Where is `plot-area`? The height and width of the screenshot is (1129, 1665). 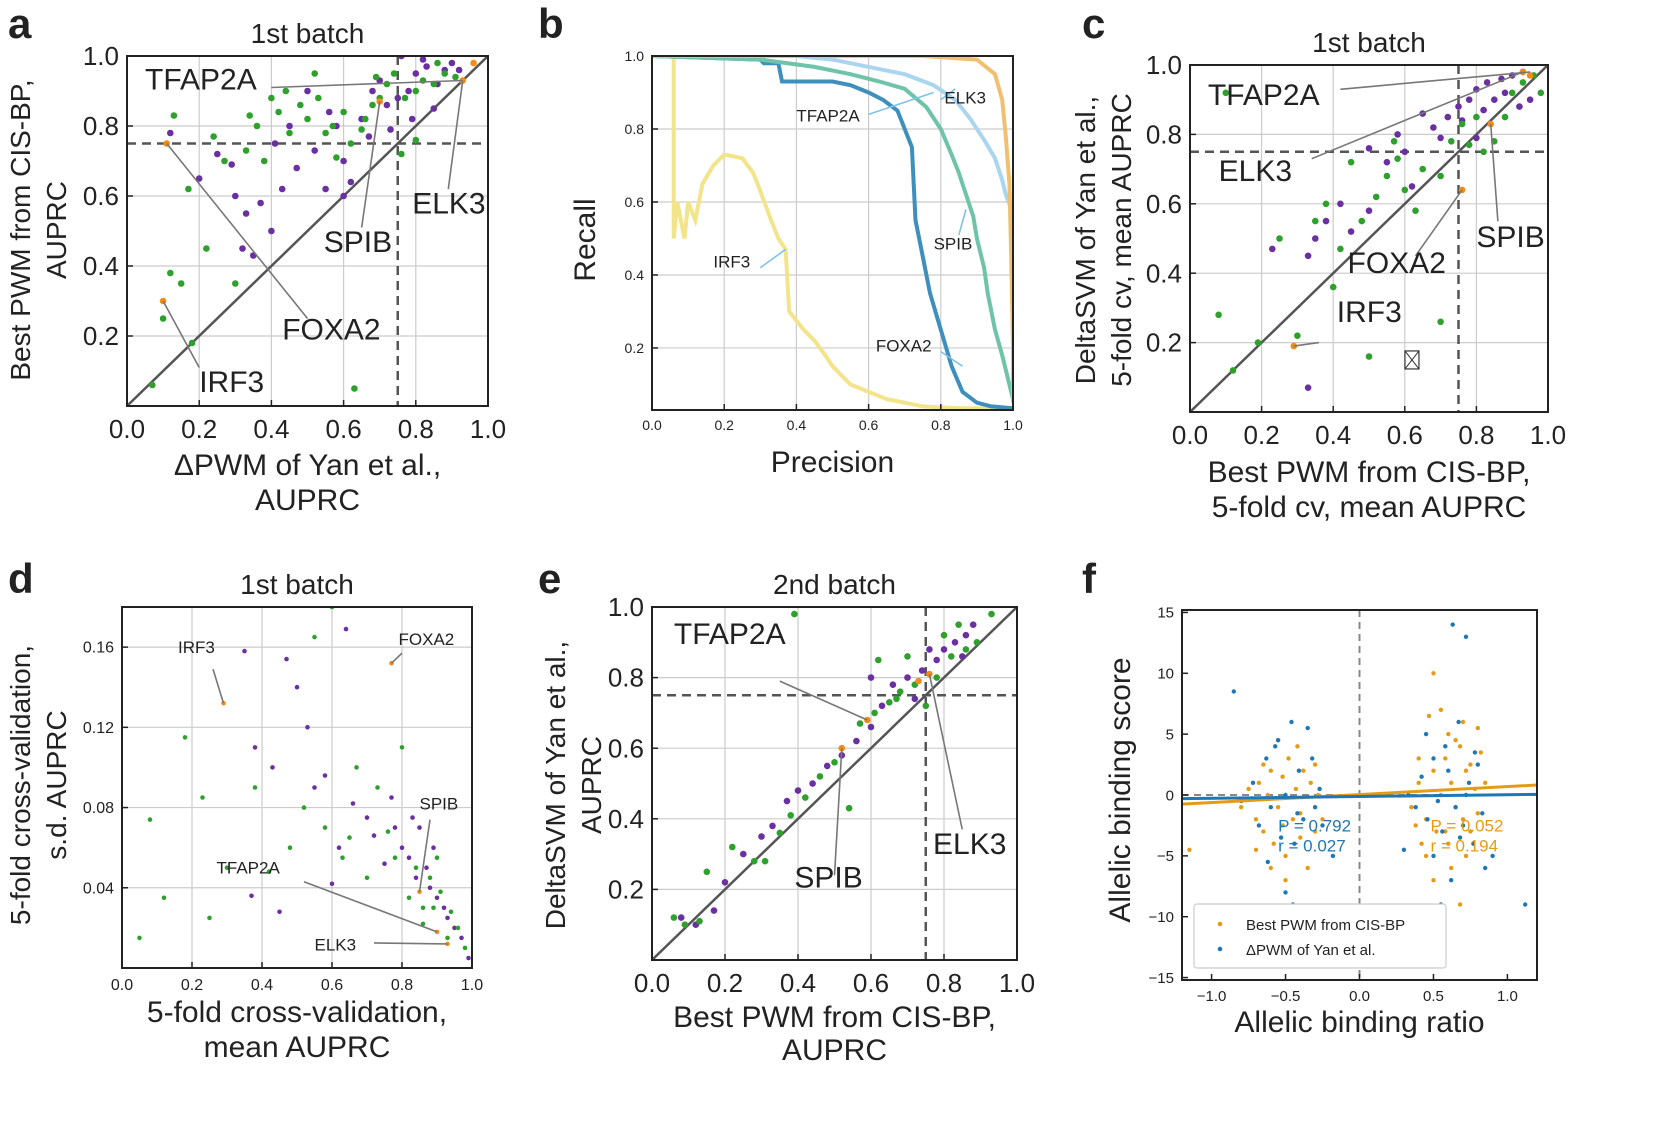 plot-area is located at coordinates (297, 787).